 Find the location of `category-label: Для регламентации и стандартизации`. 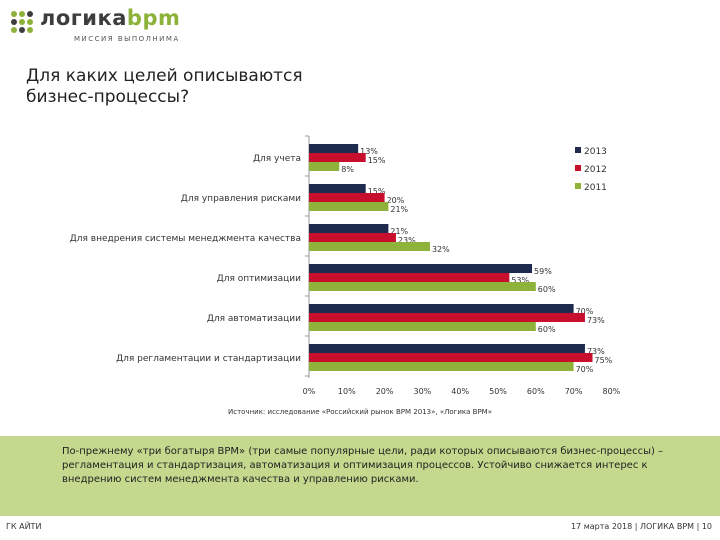

category-label: Для регламентации и стандартизации is located at coordinates (208, 359).